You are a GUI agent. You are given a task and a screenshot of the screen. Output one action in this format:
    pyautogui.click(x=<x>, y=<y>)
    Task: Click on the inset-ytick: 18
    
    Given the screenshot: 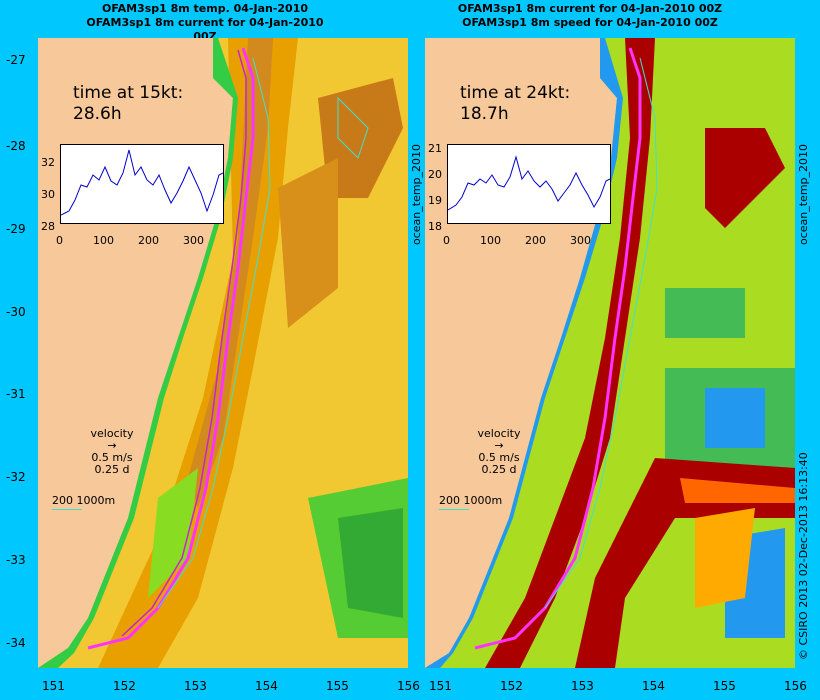 What is the action you would take?
    pyautogui.click(x=435, y=226)
    